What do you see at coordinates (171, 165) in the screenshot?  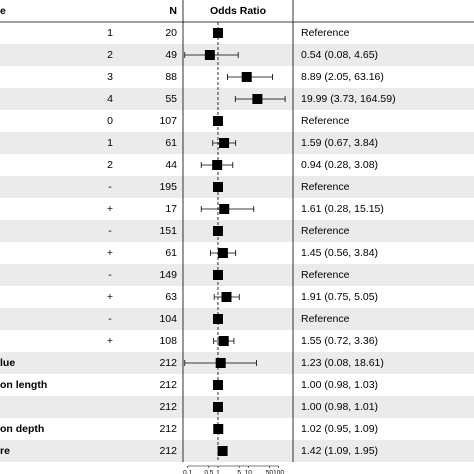 I see `row-n: 44` at bounding box center [171, 165].